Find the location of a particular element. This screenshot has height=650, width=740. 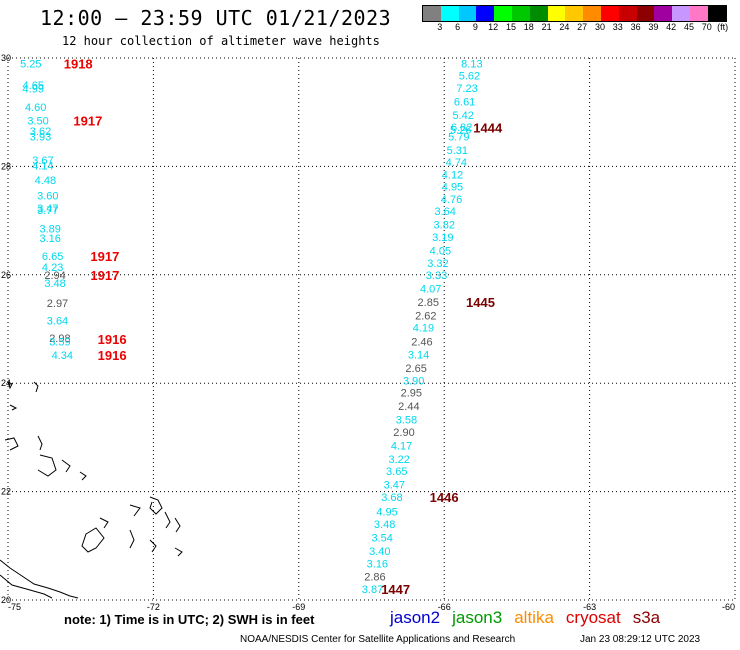

lon-tick-label: -75 is located at coordinates (14, 607).